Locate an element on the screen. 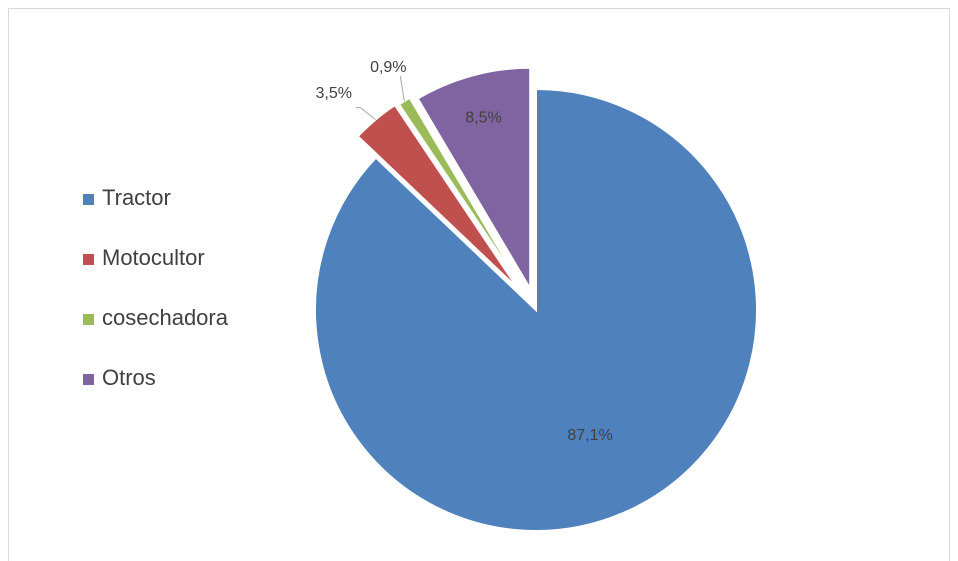  legend-label-tractor: Tractor is located at coordinates (136, 197).